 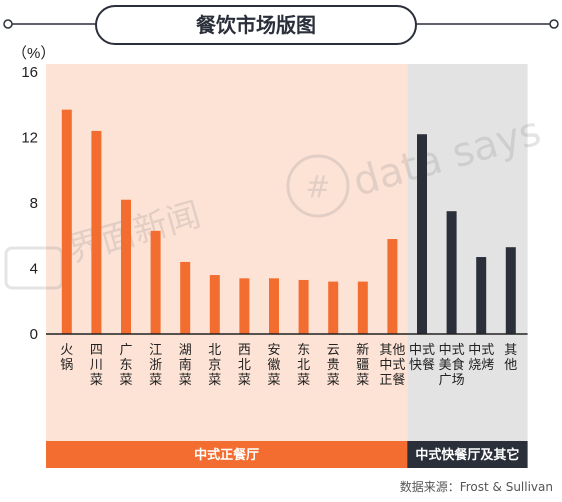 I want to click on chart-title: 餐饮市场版图, so click(x=256, y=25).